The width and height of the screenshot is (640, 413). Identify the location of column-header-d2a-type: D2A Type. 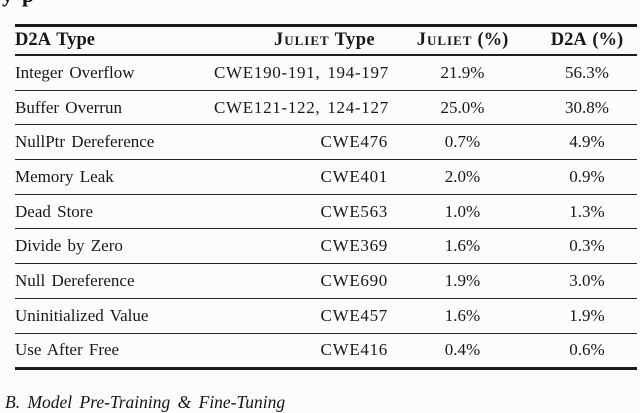
(114, 40).